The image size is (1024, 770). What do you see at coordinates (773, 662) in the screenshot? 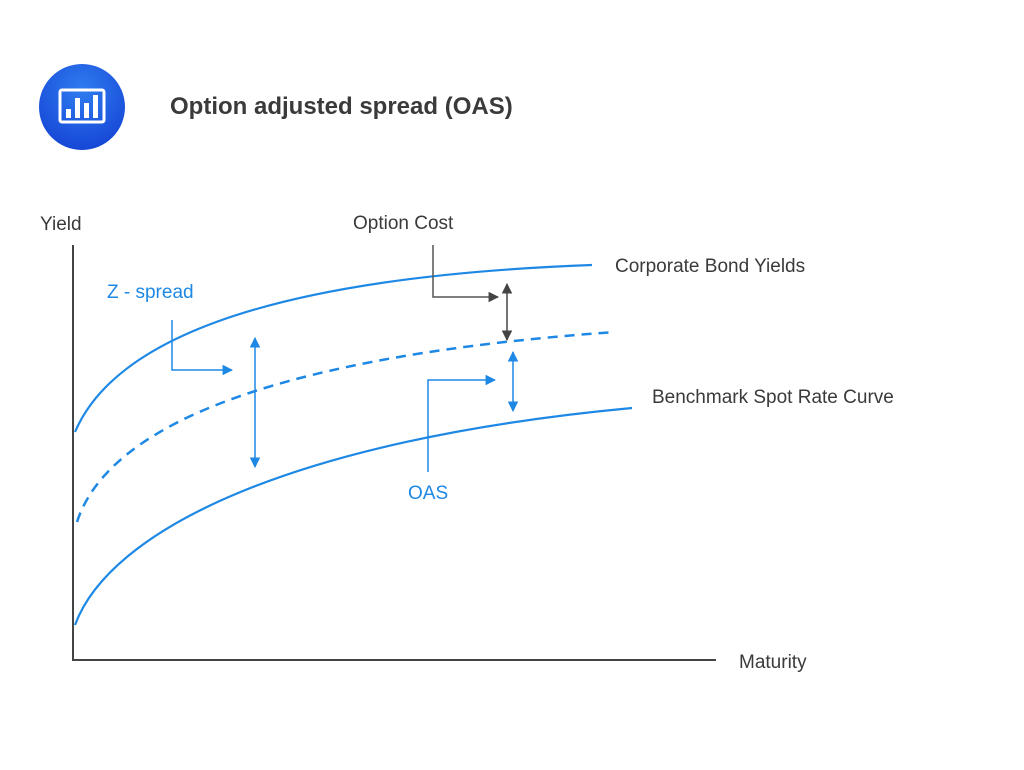
I see `x-axis-label: Maturity` at bounding box center [773, 662].